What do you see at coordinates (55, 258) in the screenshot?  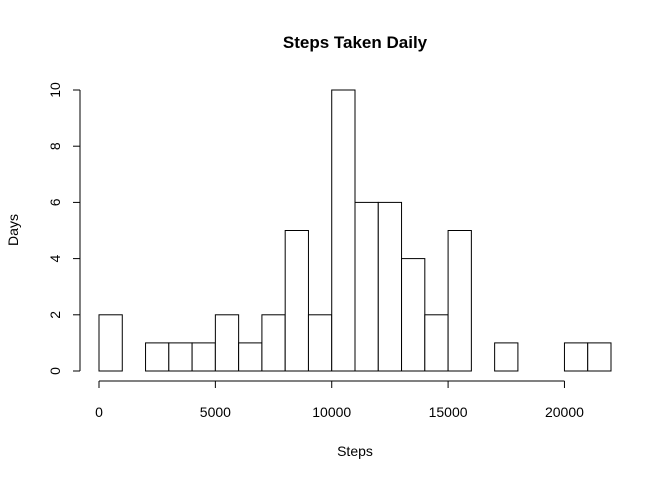 I see `y-tick-label: 4` at bounding box center [55, 258].